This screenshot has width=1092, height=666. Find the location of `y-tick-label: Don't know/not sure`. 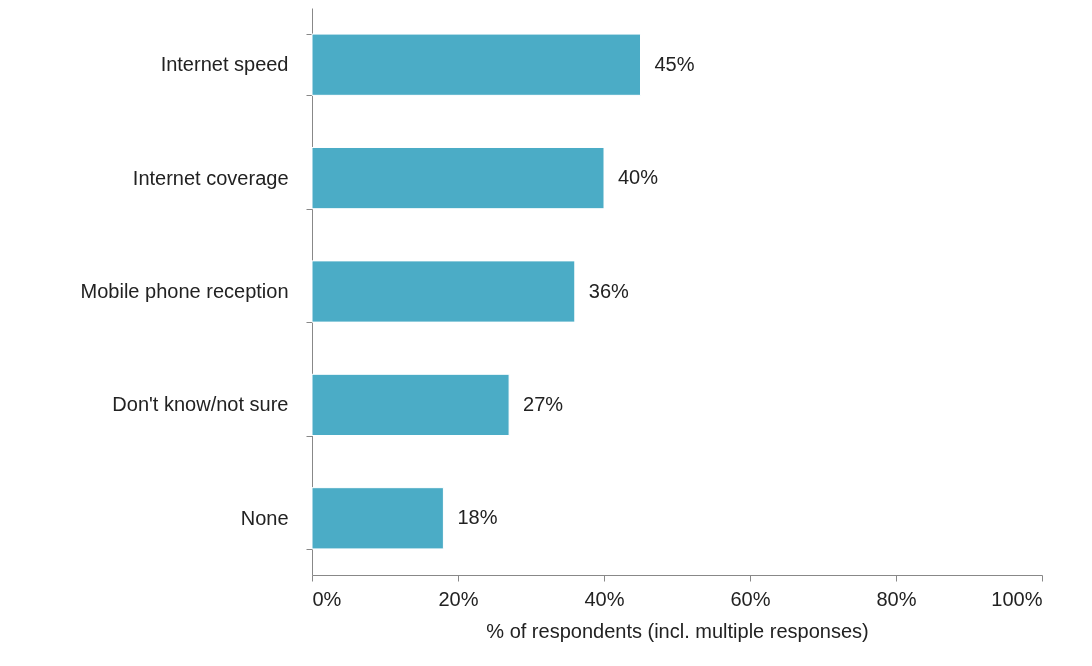

y-tick-label: Don't know/not sure is located at coordinates (200, 404).